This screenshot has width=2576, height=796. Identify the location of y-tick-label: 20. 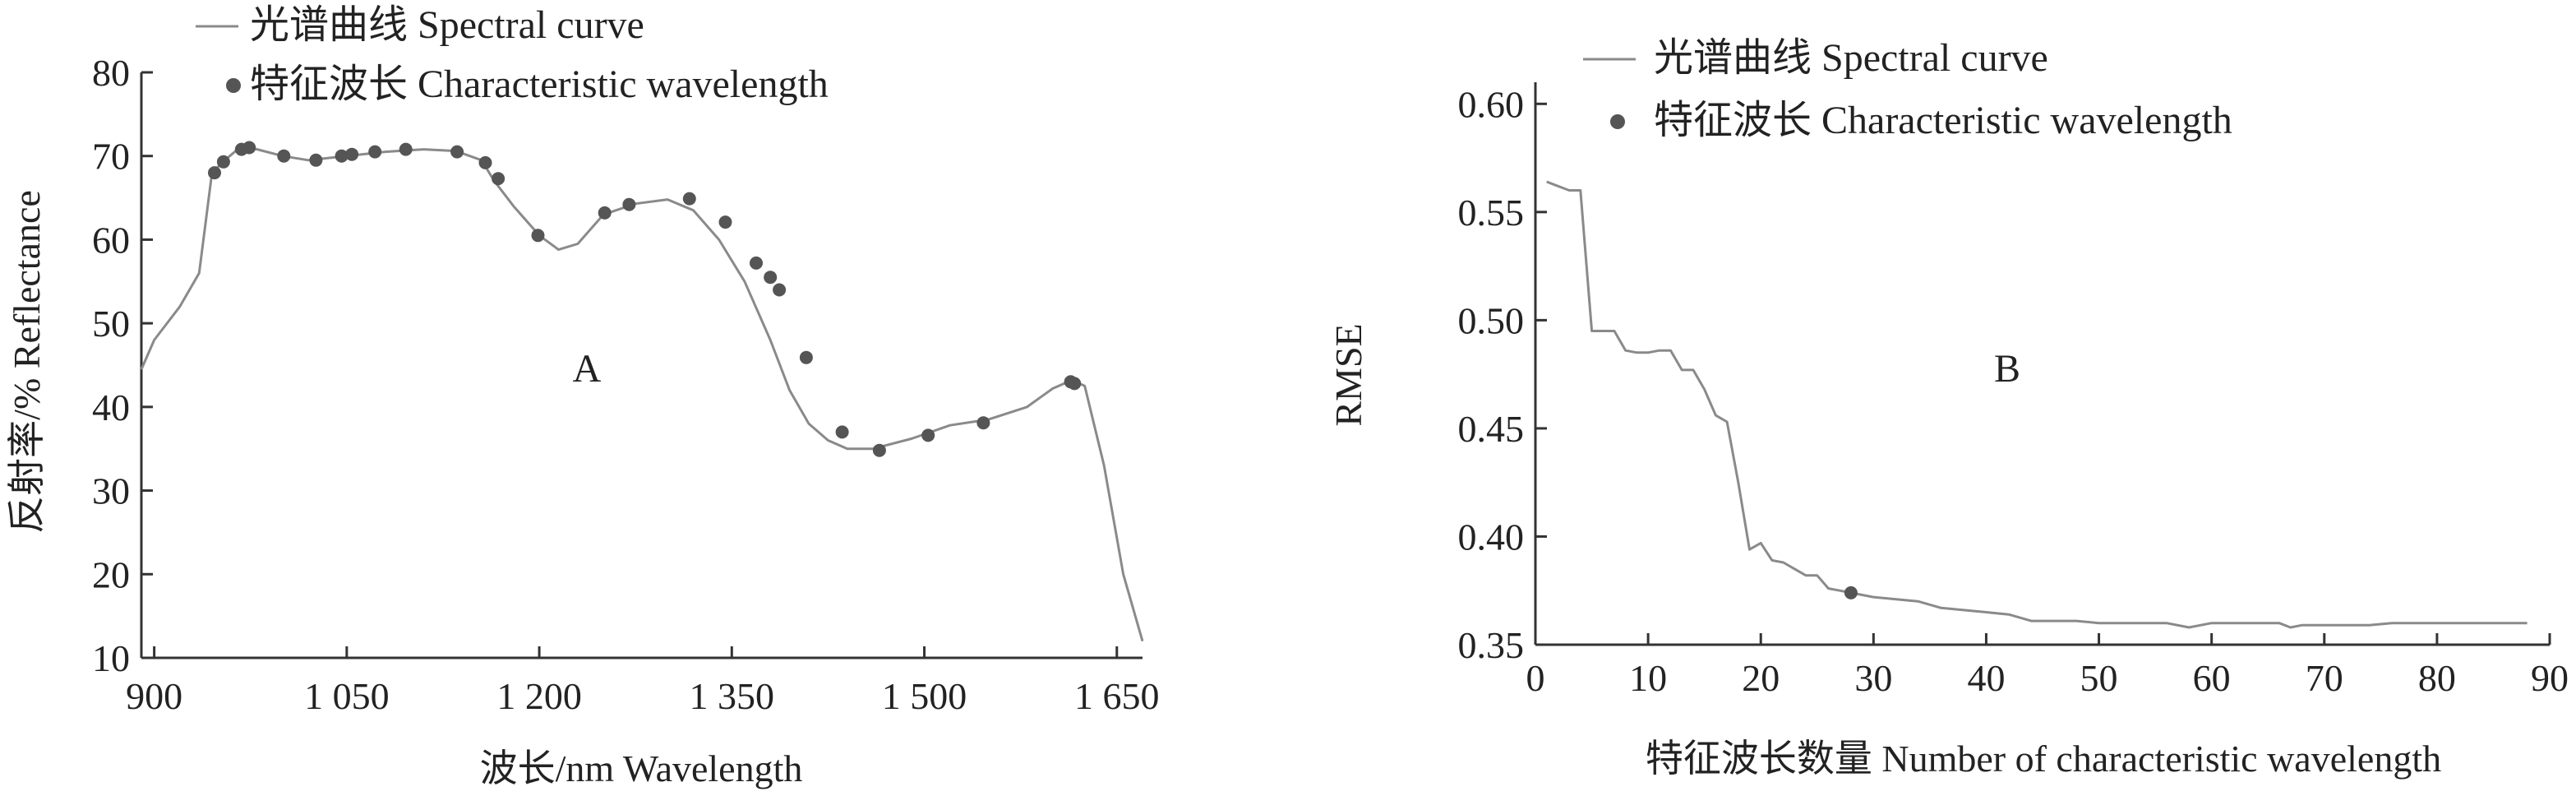
(111, 574).